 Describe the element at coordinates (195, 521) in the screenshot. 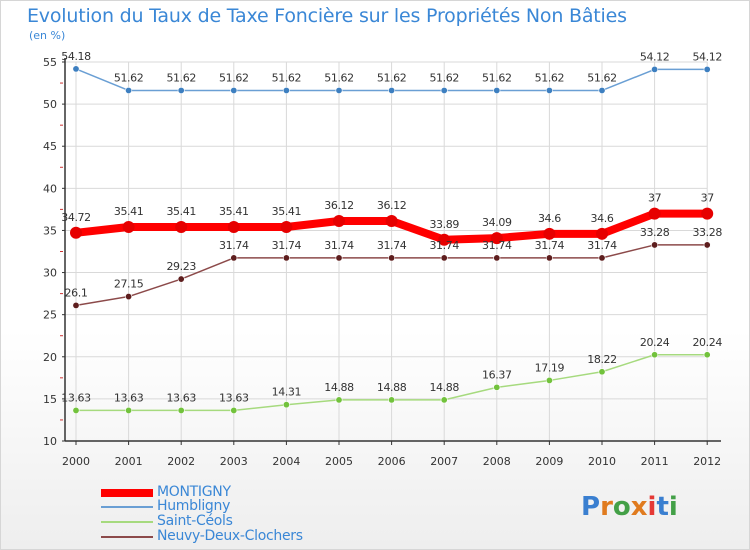

I see `legend-label: Saint-Céols` at that location.